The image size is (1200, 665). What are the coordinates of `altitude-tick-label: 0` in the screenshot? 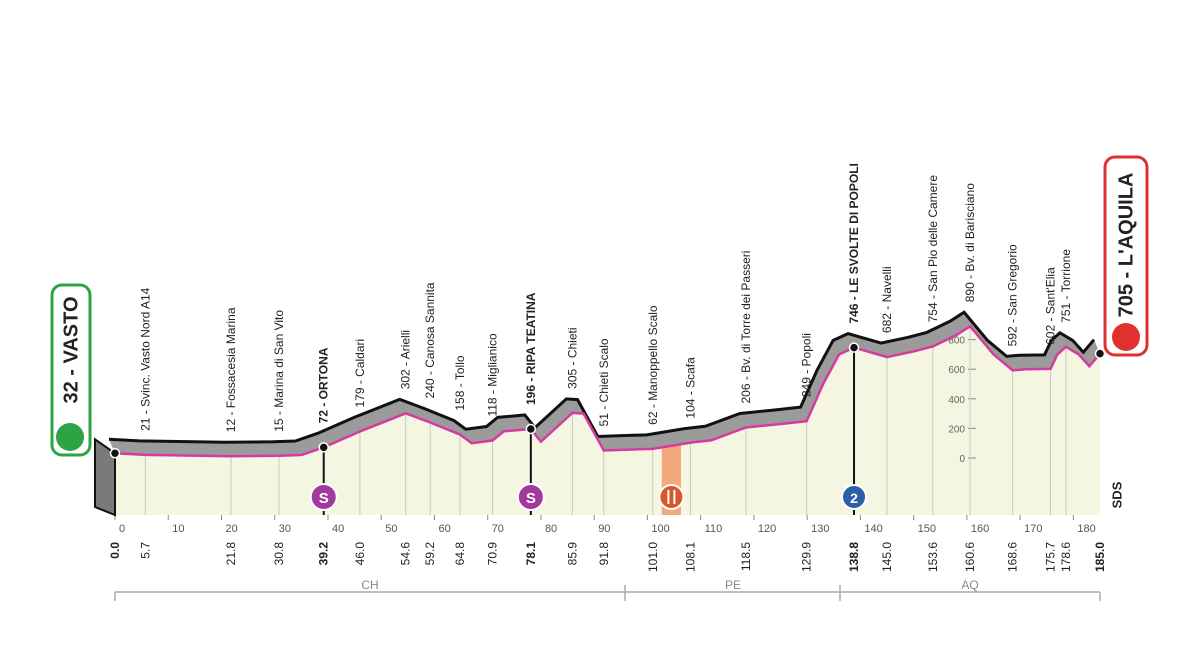 It's located at (962, 459).